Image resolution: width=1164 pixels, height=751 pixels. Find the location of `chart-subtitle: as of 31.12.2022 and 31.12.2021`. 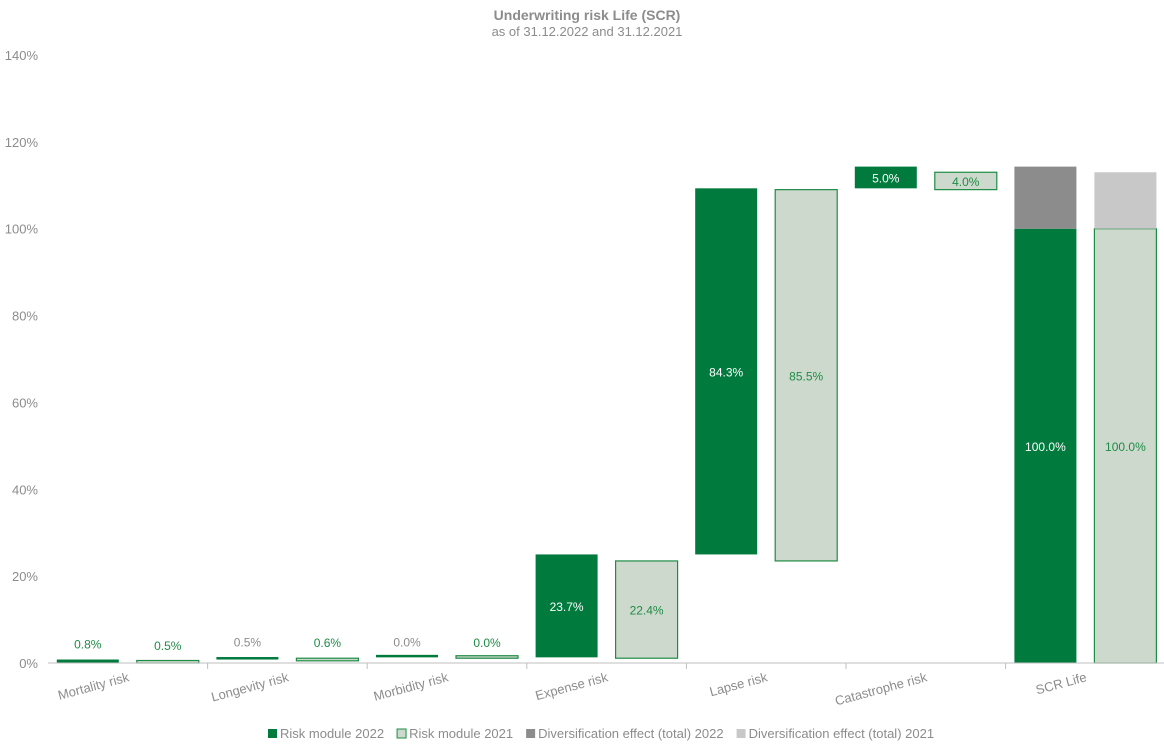

chart-subtitle: as of 31.12.2022 and 31.12.2021 is located at coordinates (587, 31).